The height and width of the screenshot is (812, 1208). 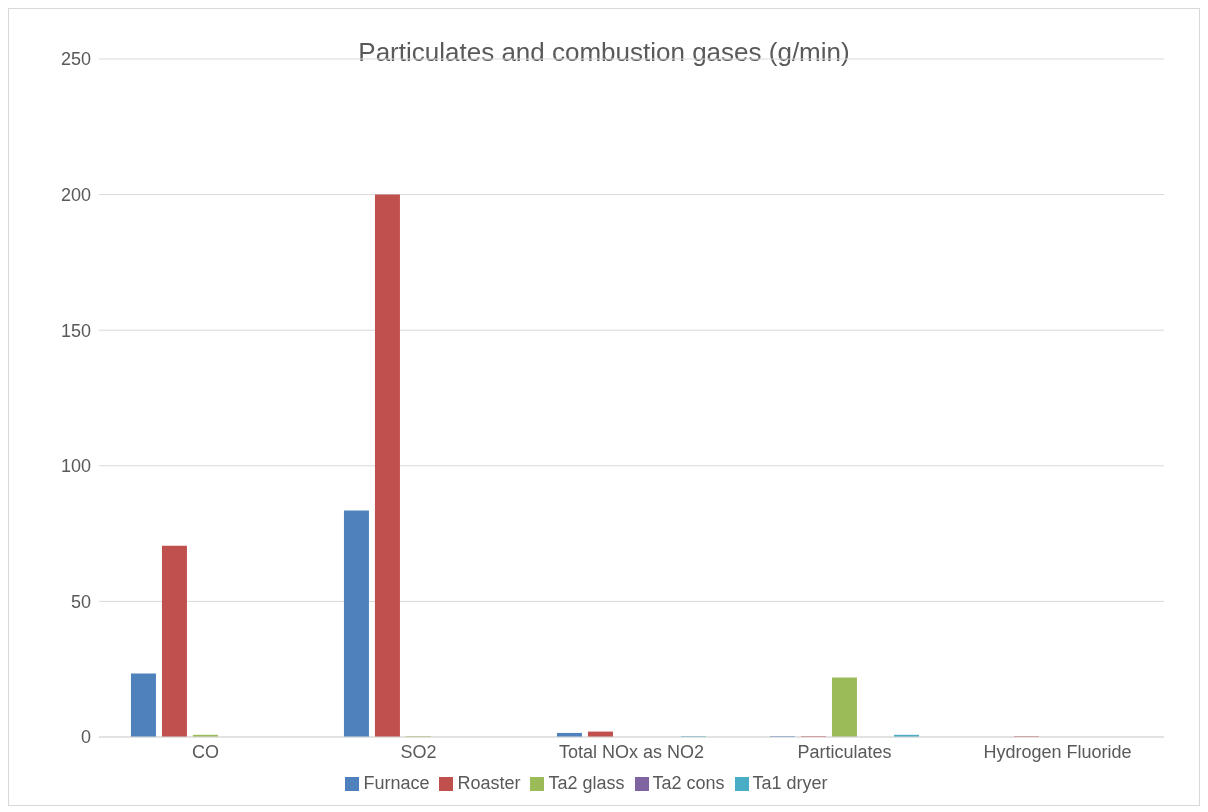 What do you see at coordinates (205, 751) in the screenshot?
I see `x-tick-label: CO` at bounding box center [205, 751].